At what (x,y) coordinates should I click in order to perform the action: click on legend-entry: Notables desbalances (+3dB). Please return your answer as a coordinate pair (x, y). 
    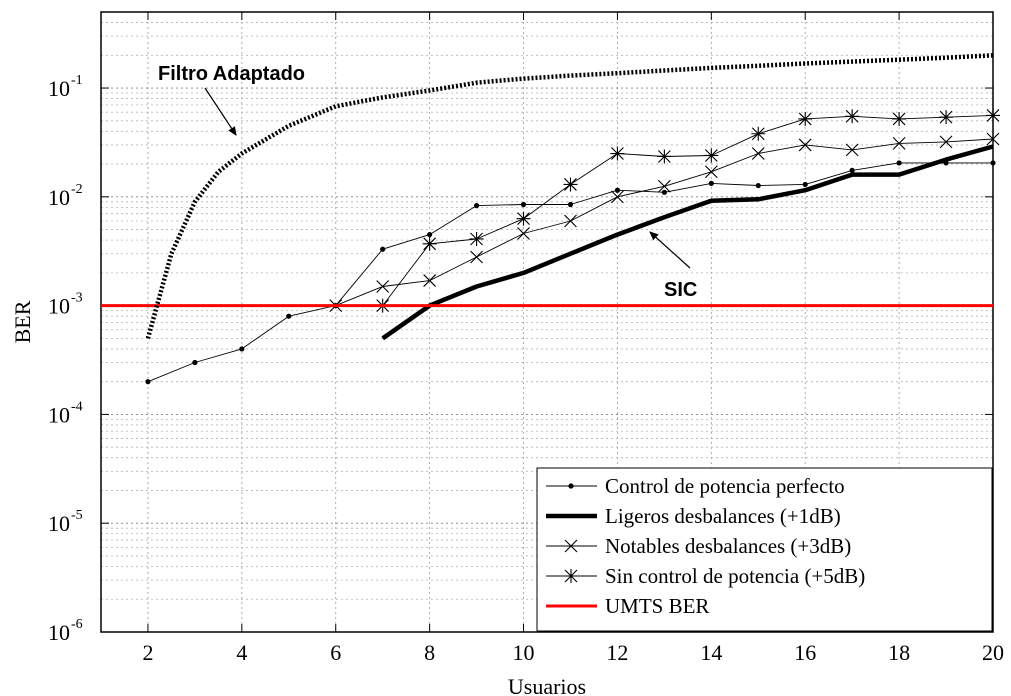
    Looking at the image, I should click on (698, 546).